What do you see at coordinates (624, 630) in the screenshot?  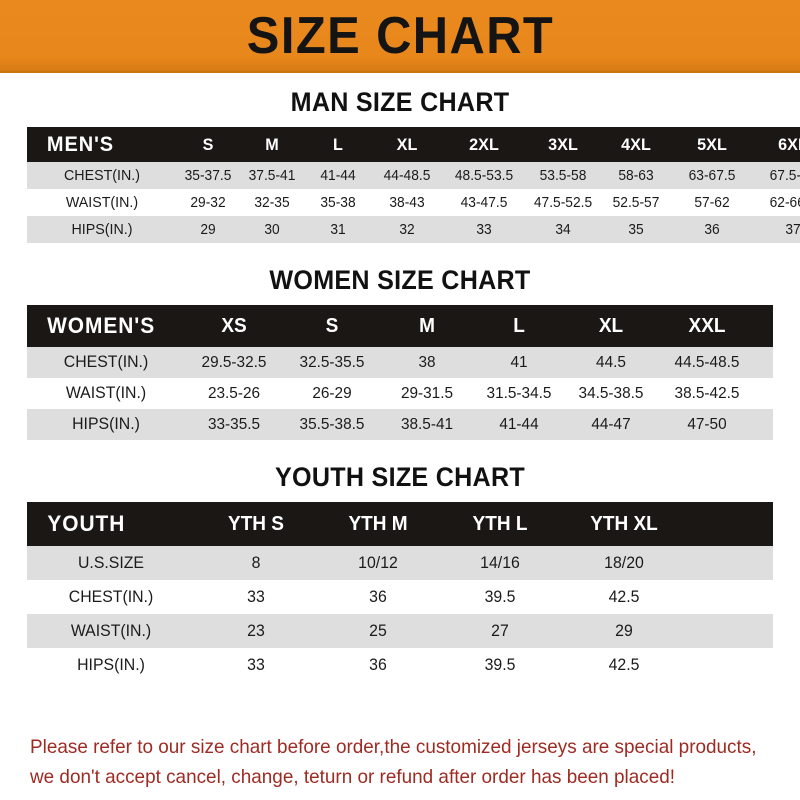 I see `youth-cell-waist-3: 29` at bounding box center [624, 630].